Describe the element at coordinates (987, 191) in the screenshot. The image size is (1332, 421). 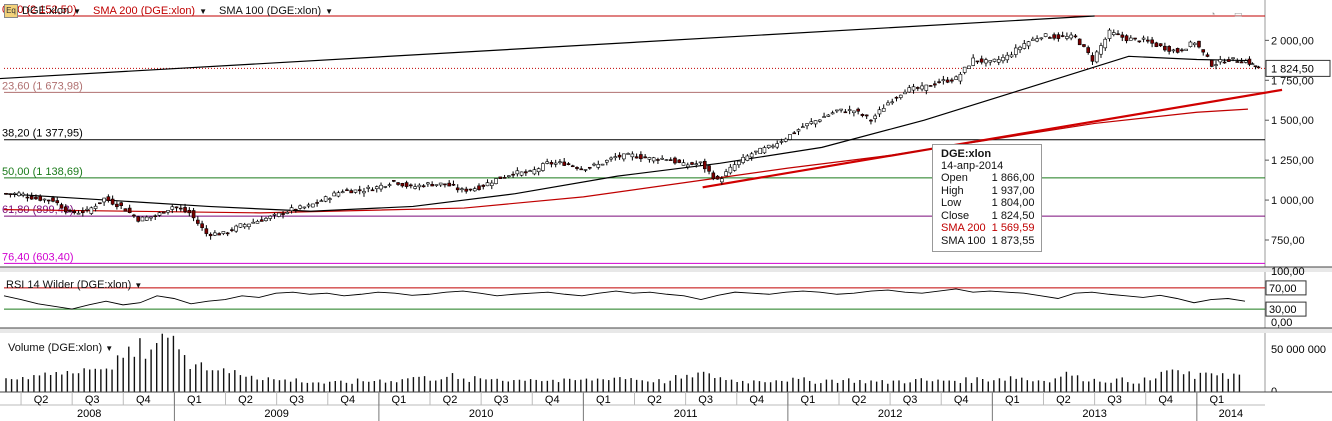
I see `tooltip-row-high: High 1 937,00` at that location.